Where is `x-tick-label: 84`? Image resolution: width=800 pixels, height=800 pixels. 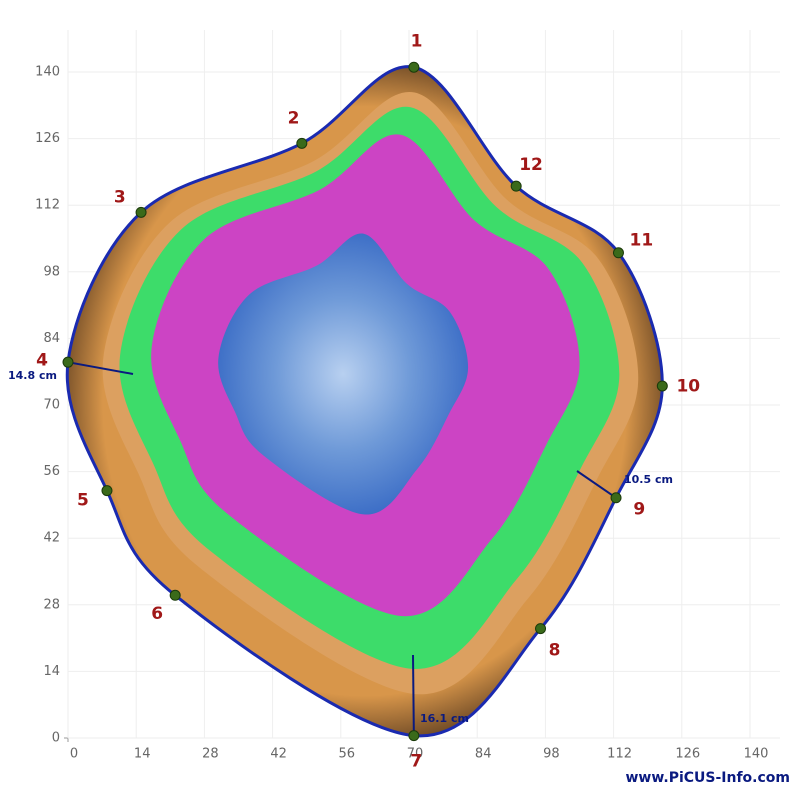 x-tick-label: 84 is located at coordinates (483, 754).